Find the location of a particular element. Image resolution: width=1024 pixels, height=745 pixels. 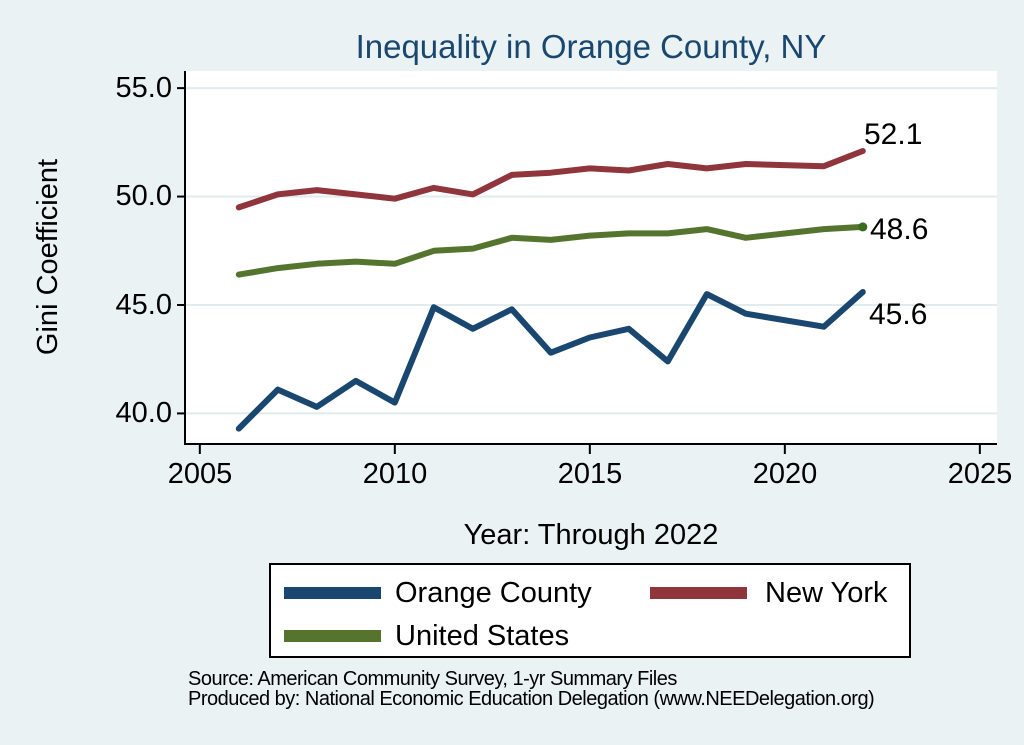

y-tick-label-40: 40.0 is located at coordinates (143, 413).